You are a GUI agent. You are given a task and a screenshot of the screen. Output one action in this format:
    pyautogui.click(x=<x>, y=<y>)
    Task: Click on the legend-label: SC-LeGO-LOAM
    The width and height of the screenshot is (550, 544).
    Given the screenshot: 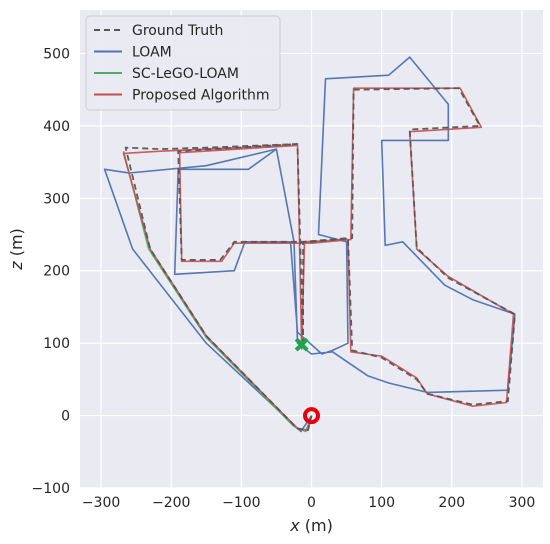 What is the action you would take?
    pyautogui.click(x=185, y=74)
    